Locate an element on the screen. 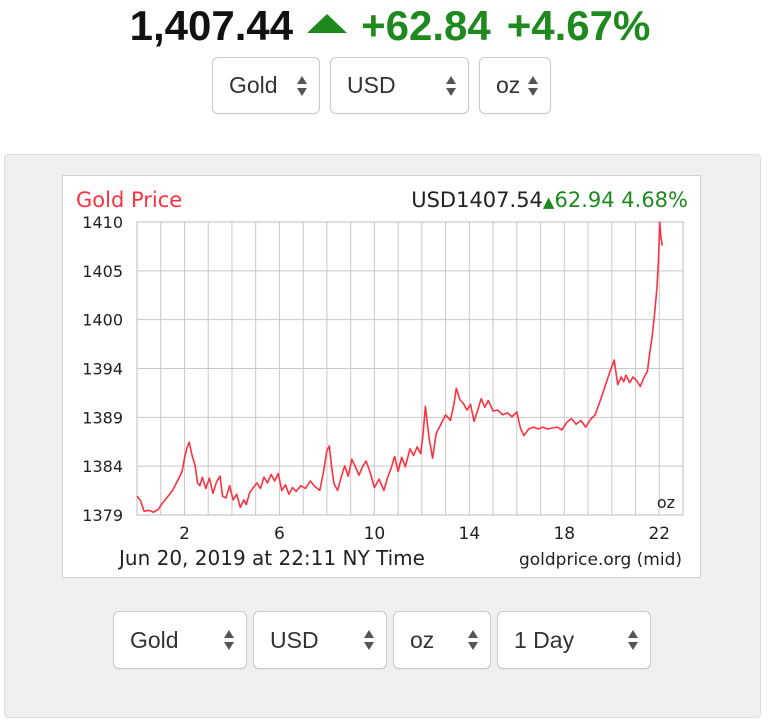 The width and height of the screenshot is (780, 726). range-select-bottom: 1 Day is located at coordinates (574, 640).